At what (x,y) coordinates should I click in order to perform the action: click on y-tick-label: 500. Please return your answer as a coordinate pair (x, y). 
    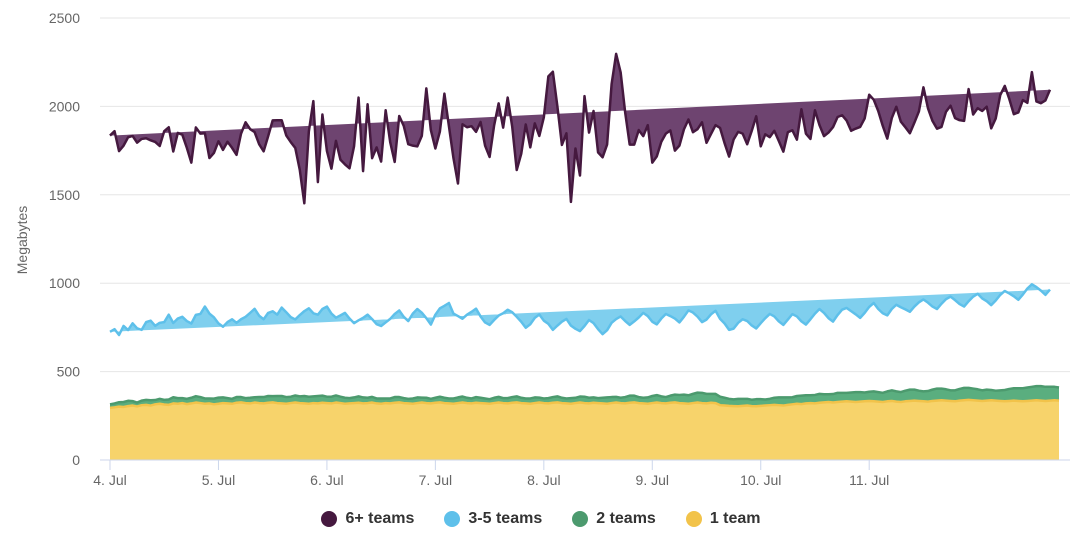
    Looking at the image, I should click on (69, 372).